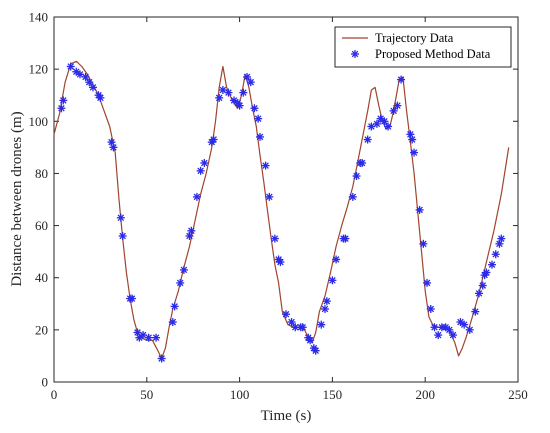 The height and width of the screenshot is (433, 550). I want to click on x-tick-label: 100, so click(240, 394).